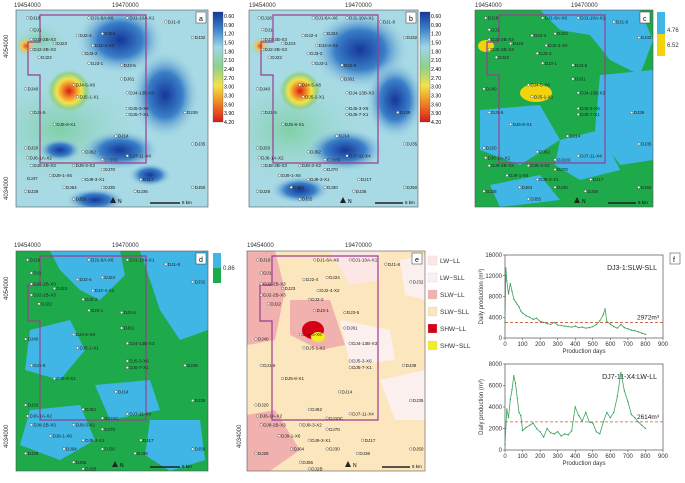  Describe the element at coordinates (332, 187) in the screenshot. I see `well-label: DJ30` at that location.